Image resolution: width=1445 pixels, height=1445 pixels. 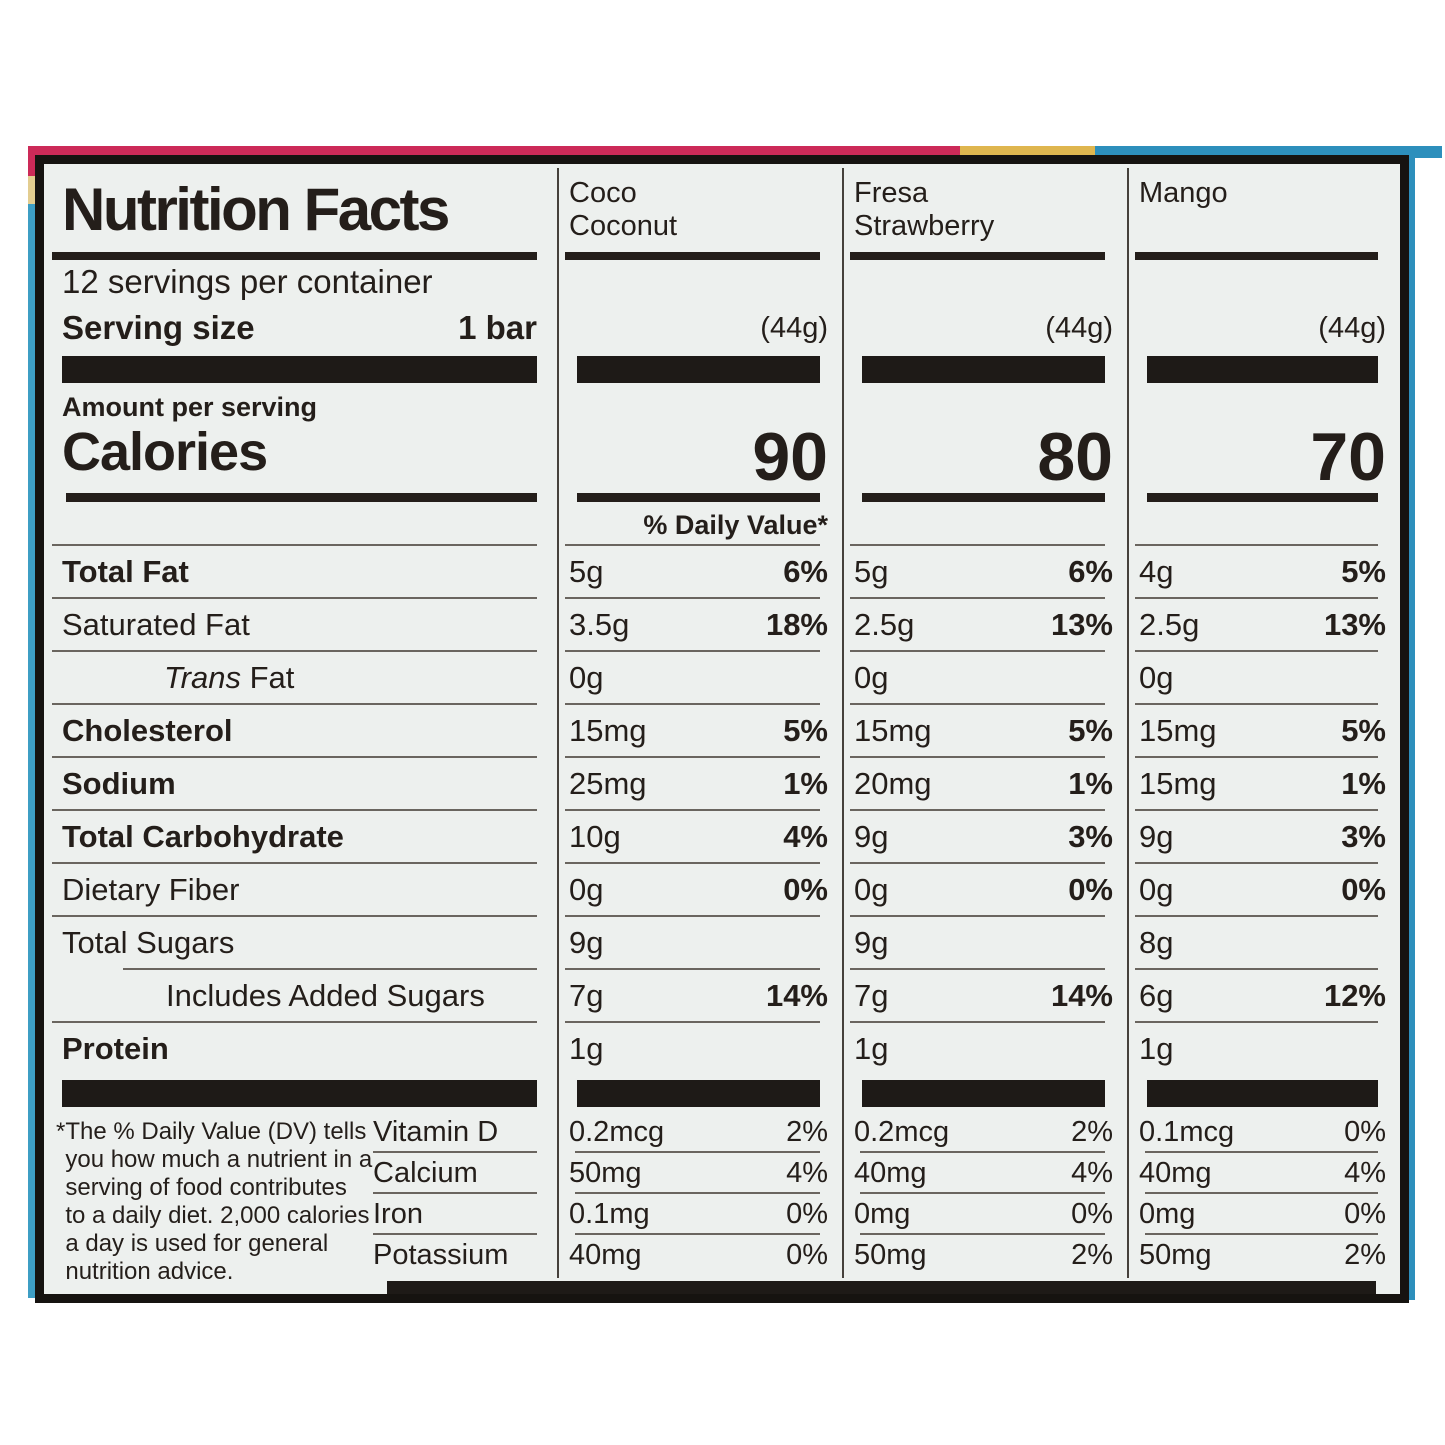 What do you see at coordinates (203, 836) in the screenshot?
I see `nutrient-name: Total Carbohydrate` at bounding box center [203, 836].